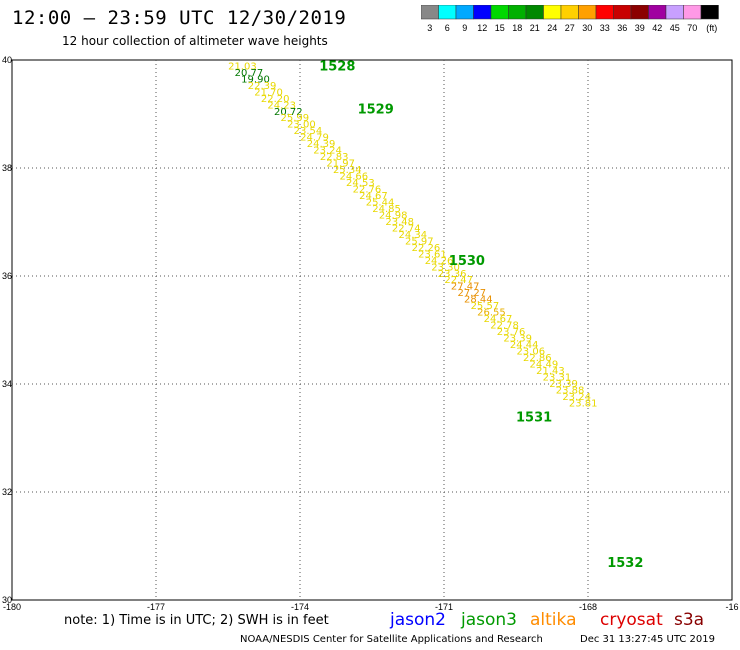 The width and height of the screenshot is (740, 650). Describe the element at coordinates (504, 326) in the screenshot. I see `wave-height-point: 22.78` at that location.